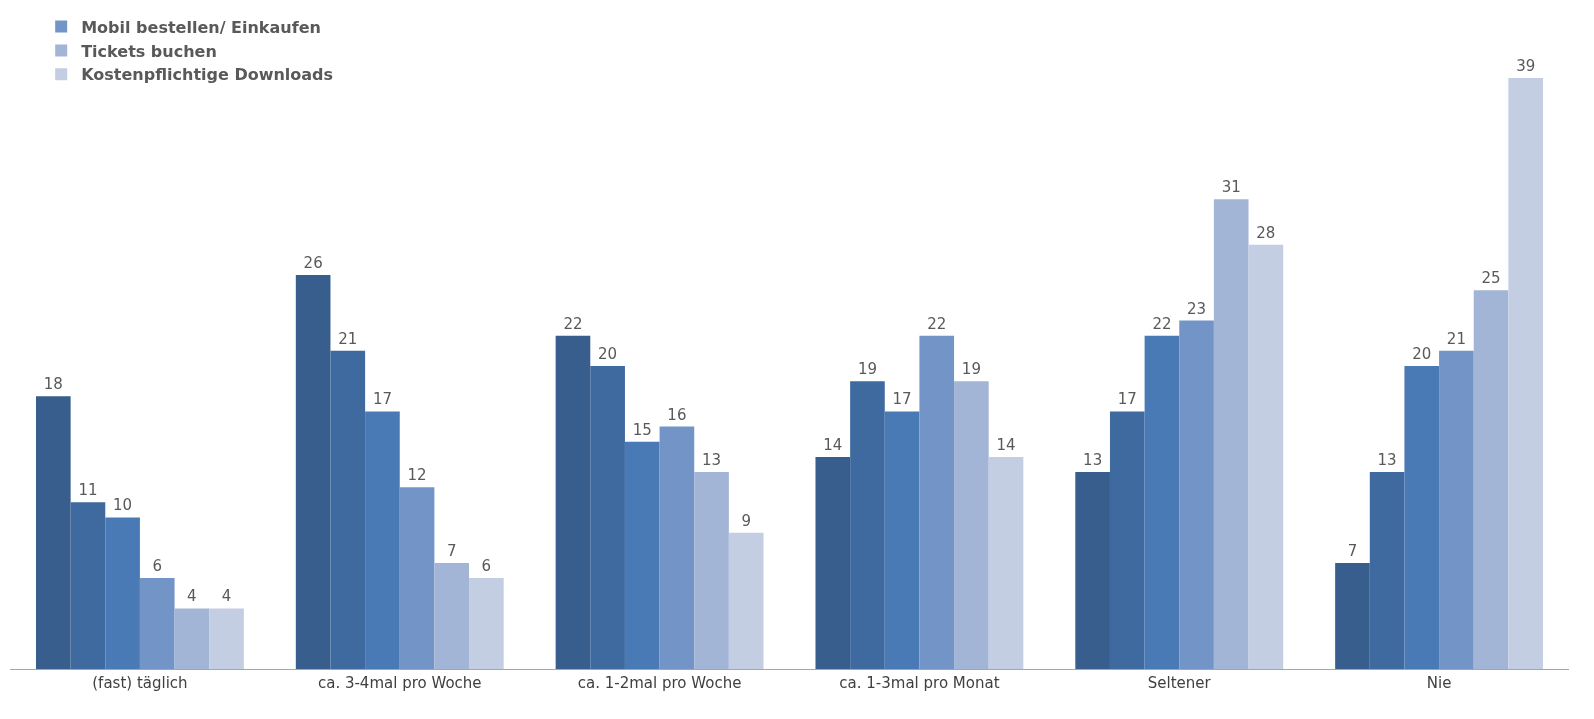 The image size is (1594, 719). Describe the element at coordinates (659, 683) in the screenshot. I see `x-tick-label: ca. 1-2mal pro Woche` at that location.